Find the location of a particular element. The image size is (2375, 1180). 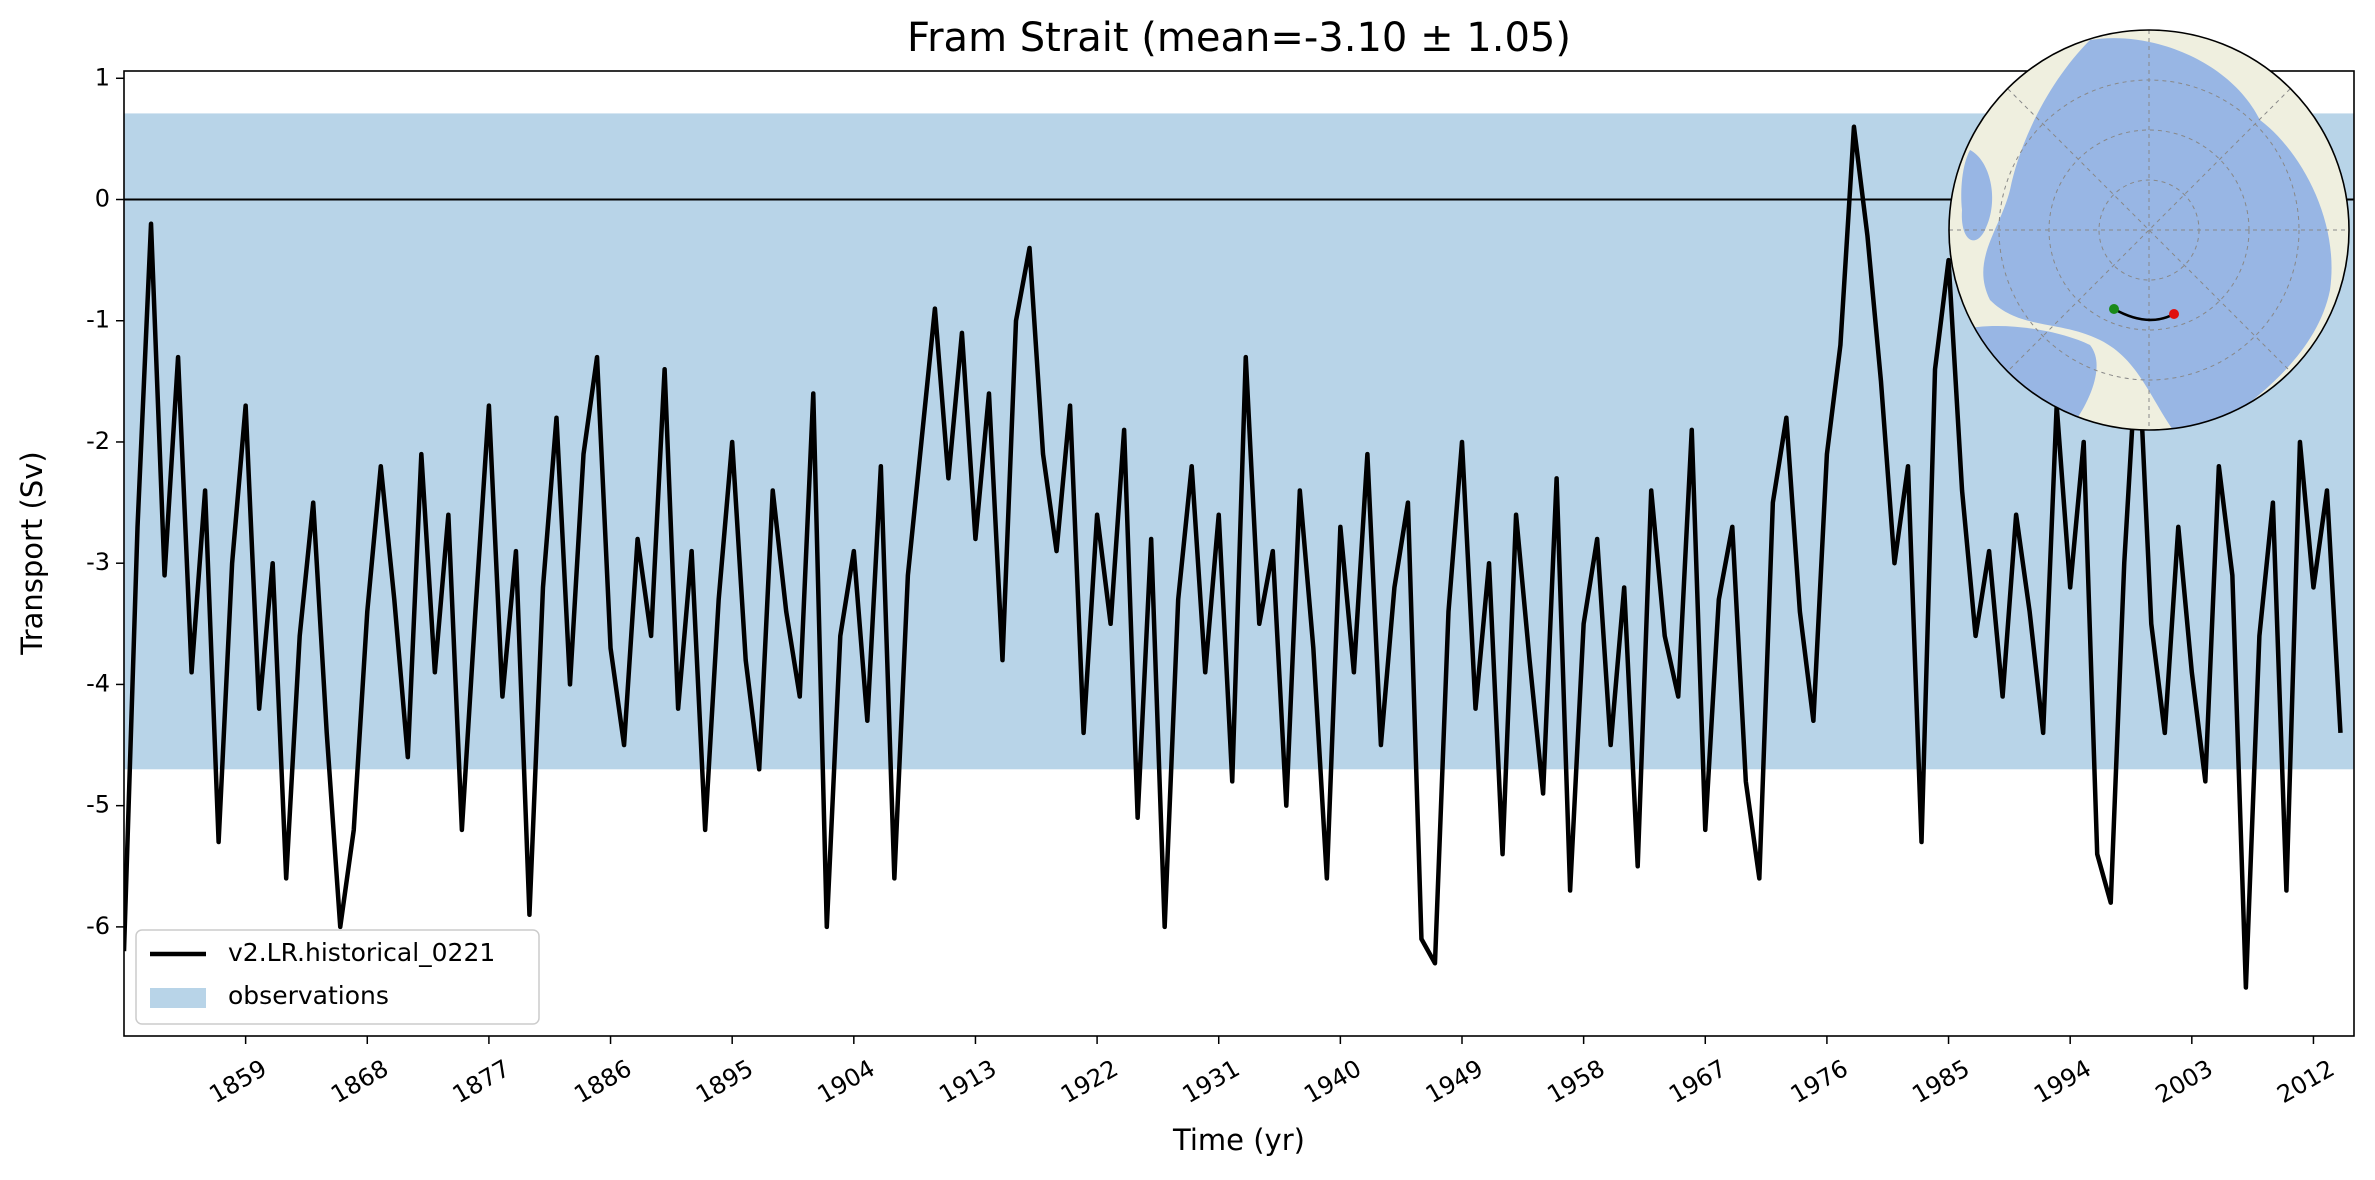

x-tick-label: 1913 is located at coordinates (967, 1081).